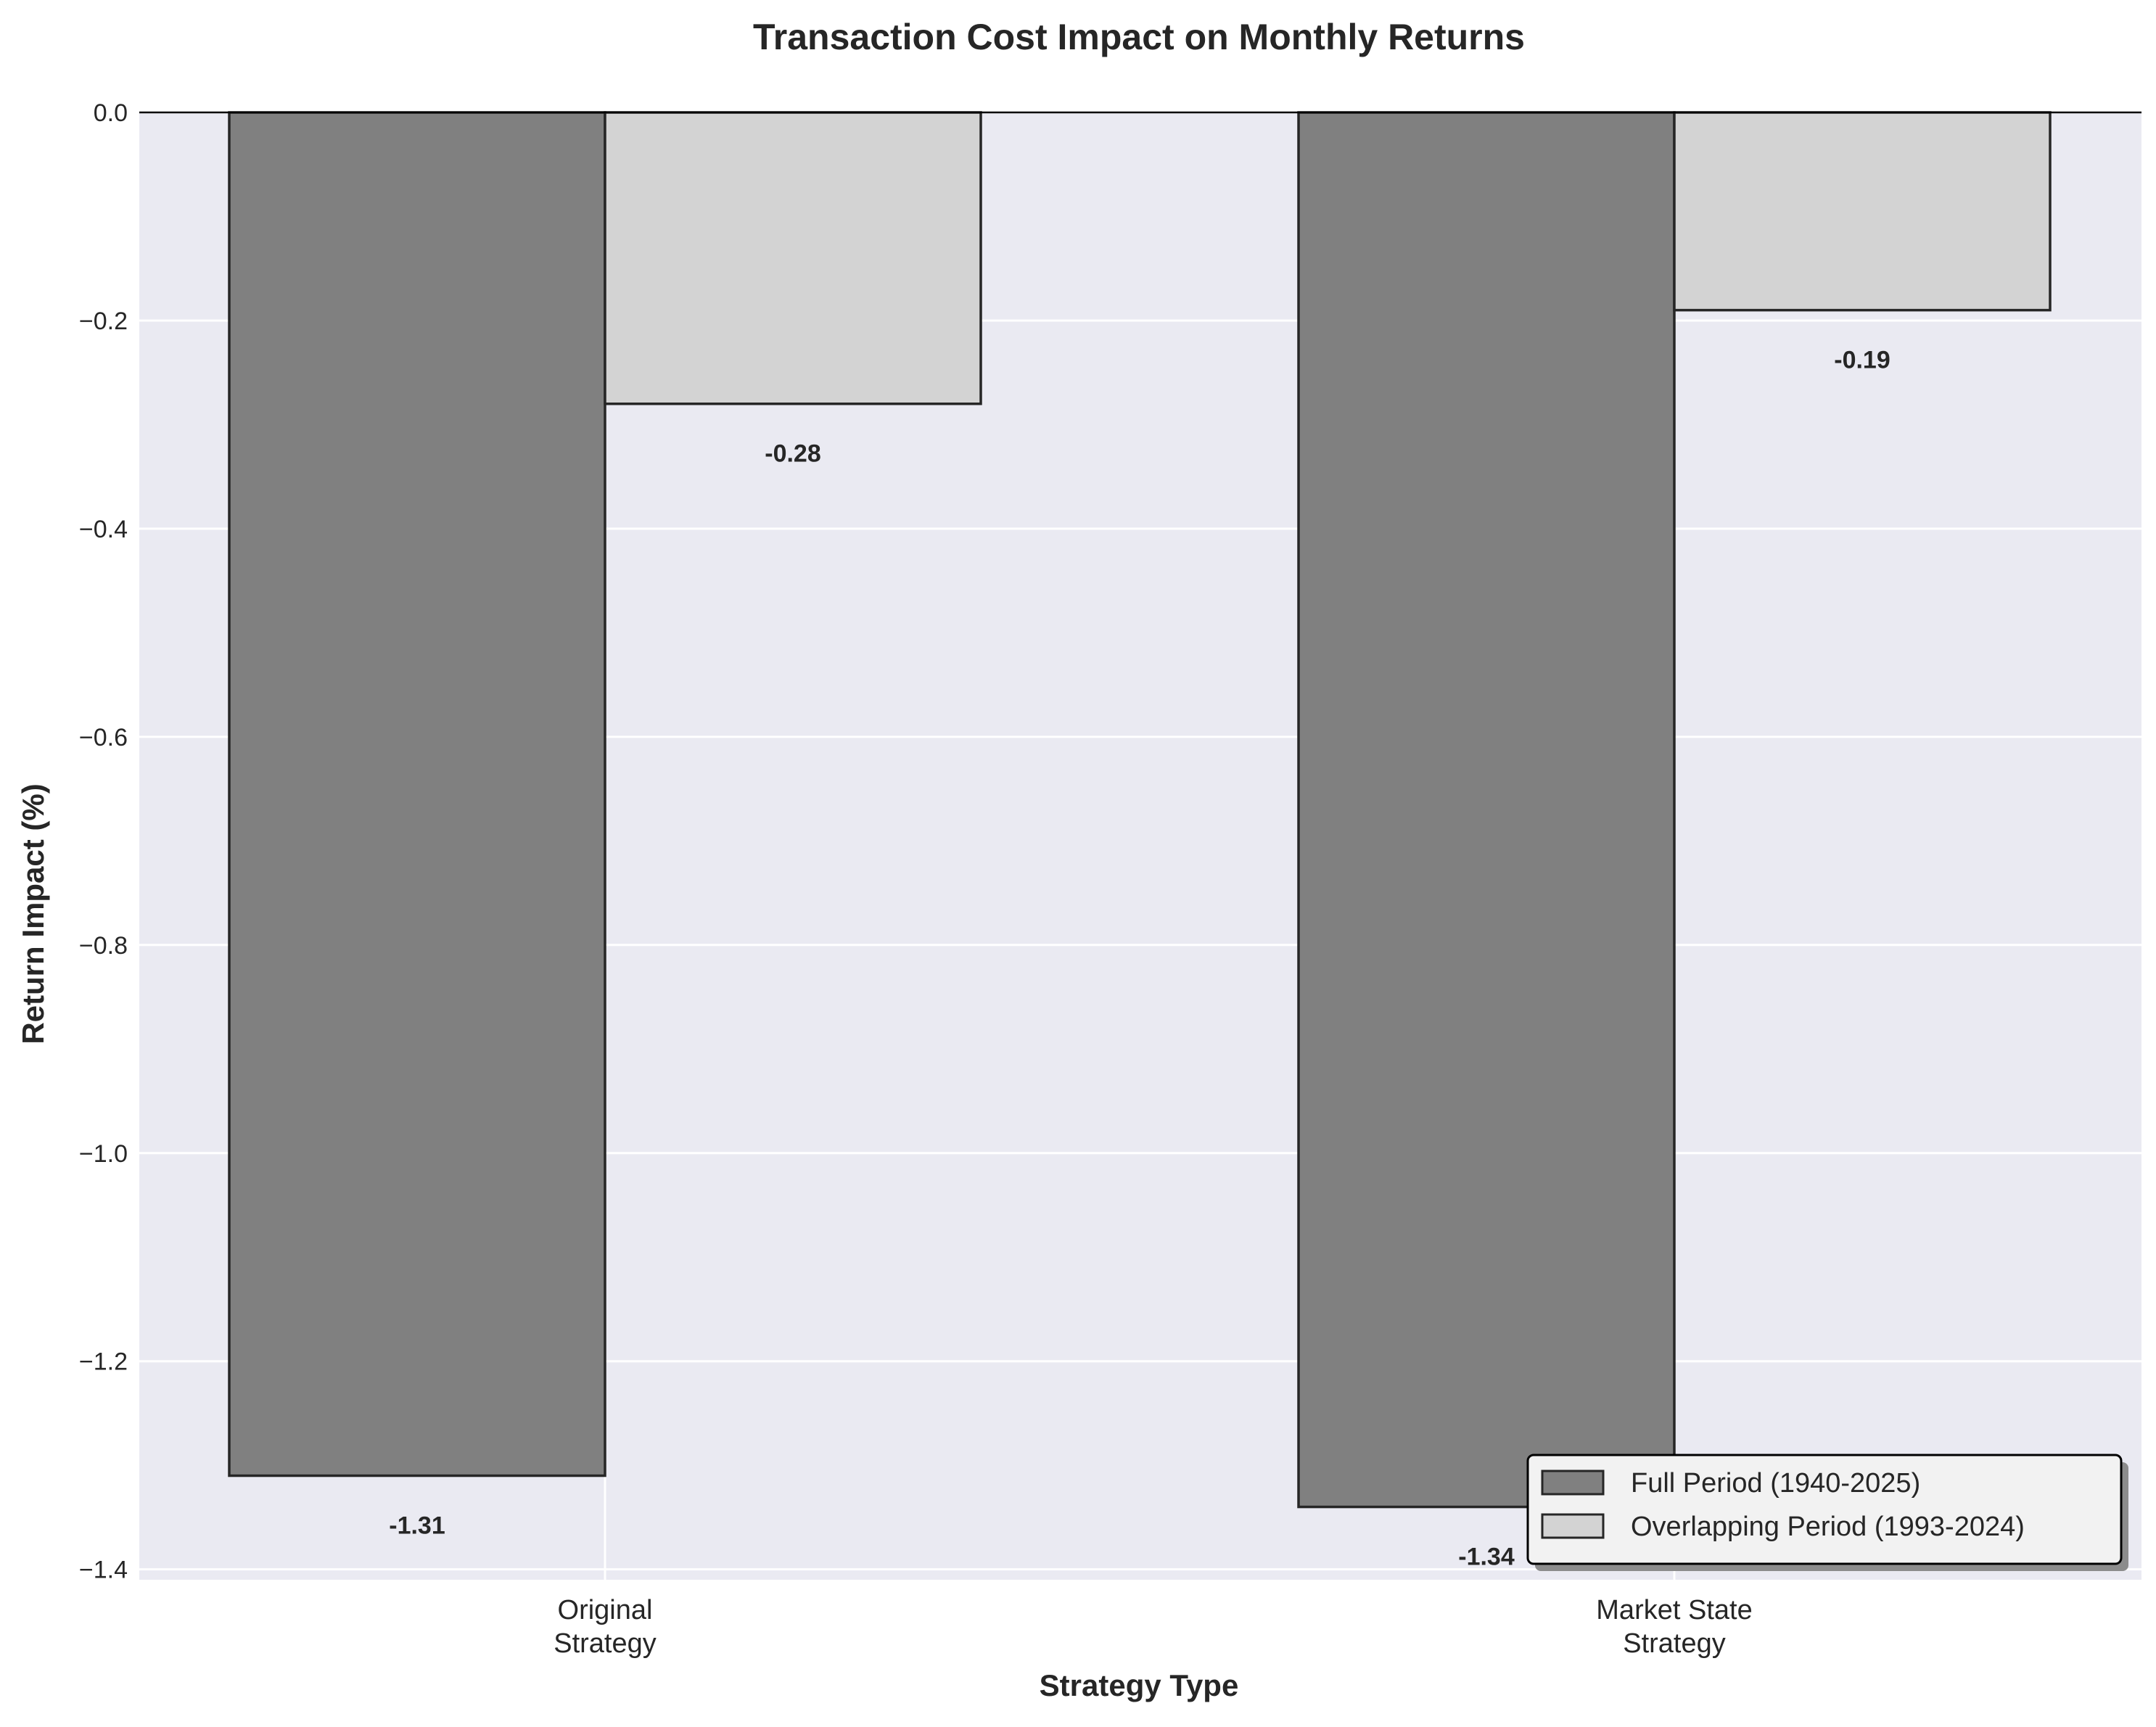 Image resolution: width=2156 pixels, height=1727 pixels. I want to click on y-tick-label: −1.2, so click(103, 1362).